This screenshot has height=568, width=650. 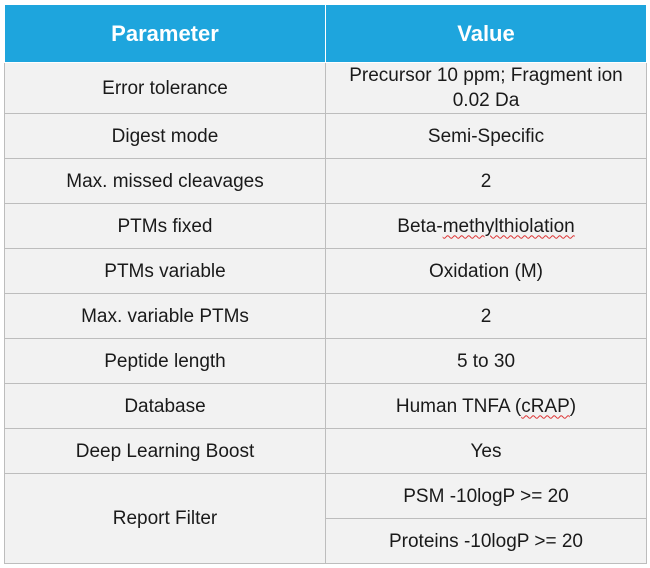 I want to click on value-cell: Proteins -10logP >= 20, so click(x=486, y=541).